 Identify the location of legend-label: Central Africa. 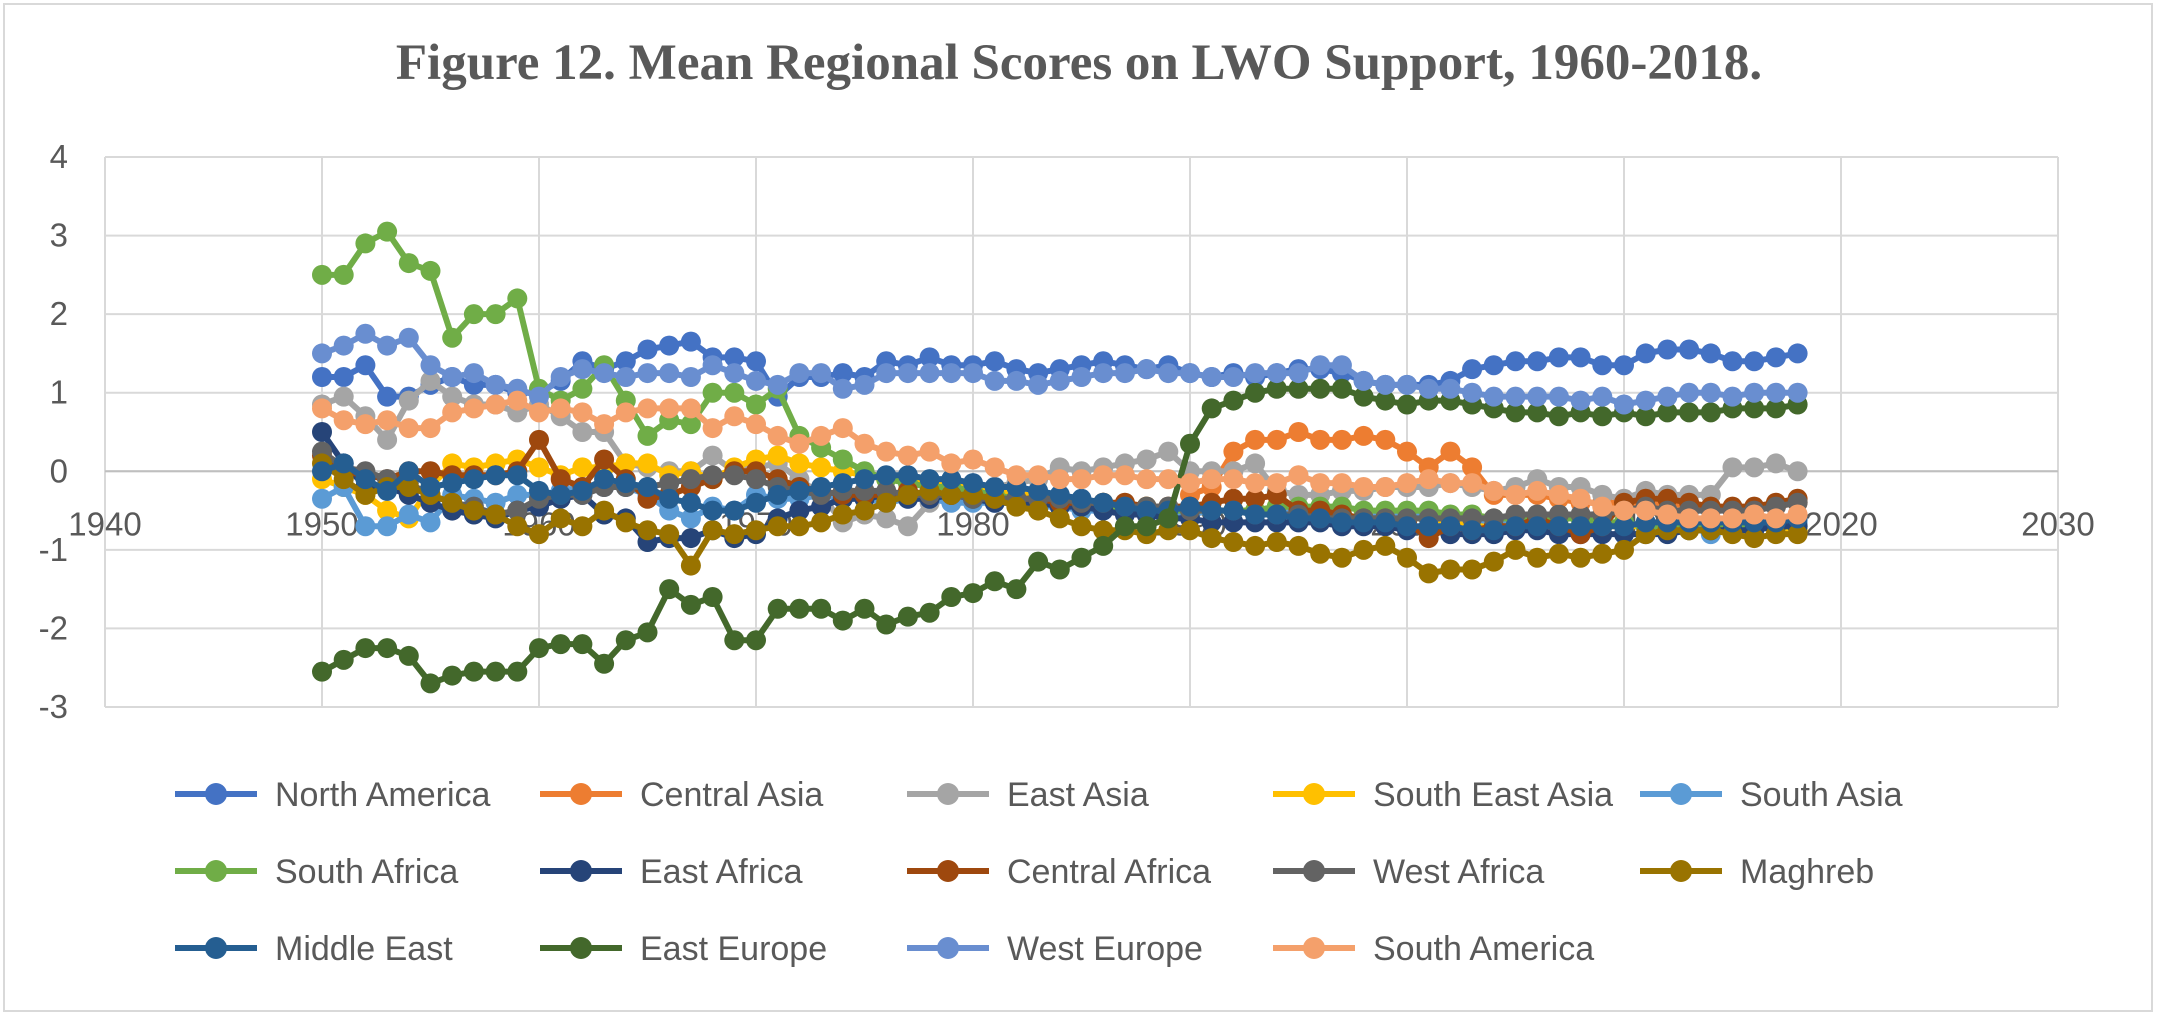
(1109, 872).